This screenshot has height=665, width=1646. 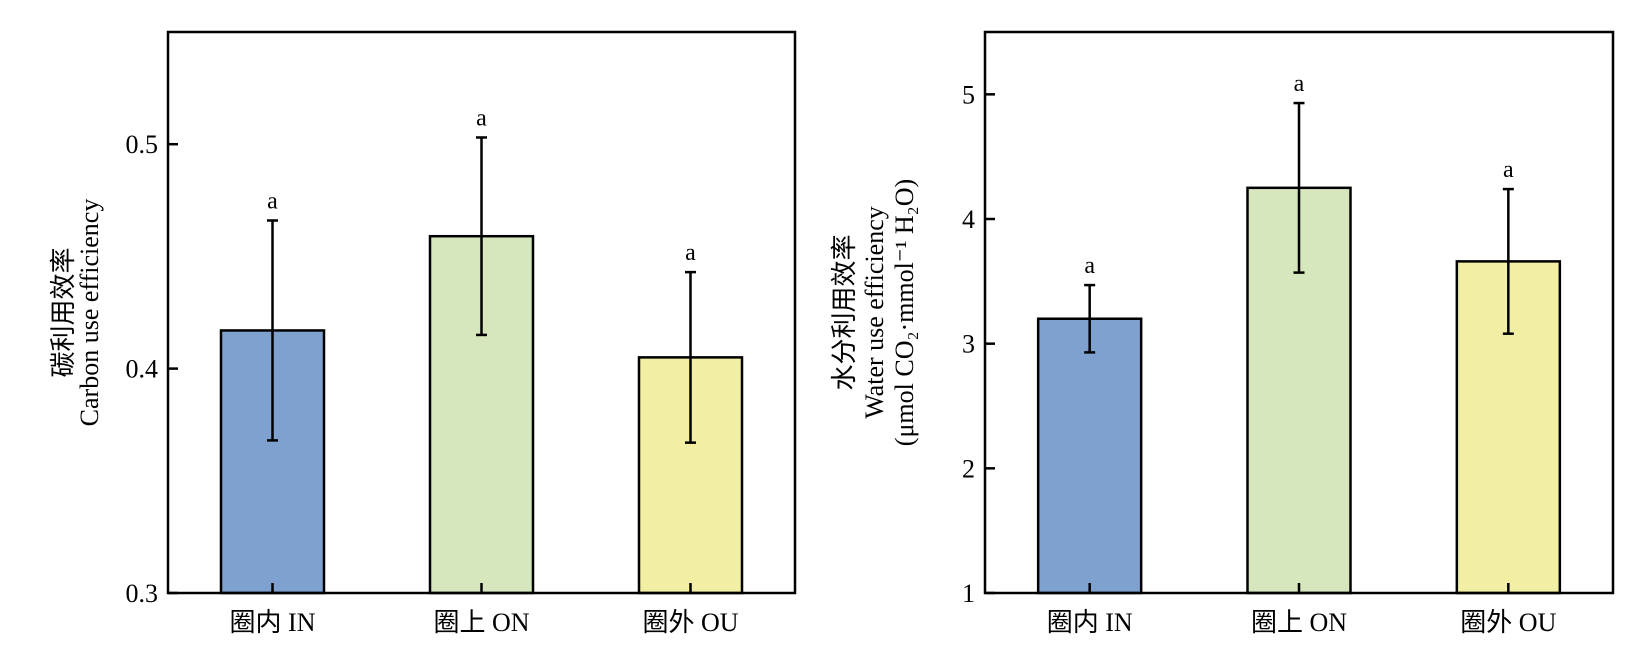 What do you see at coordinates (89, 313) in the screenshot?
I see `y-axis-label: Carbon use efficiency` at bounding box center [89, 313].